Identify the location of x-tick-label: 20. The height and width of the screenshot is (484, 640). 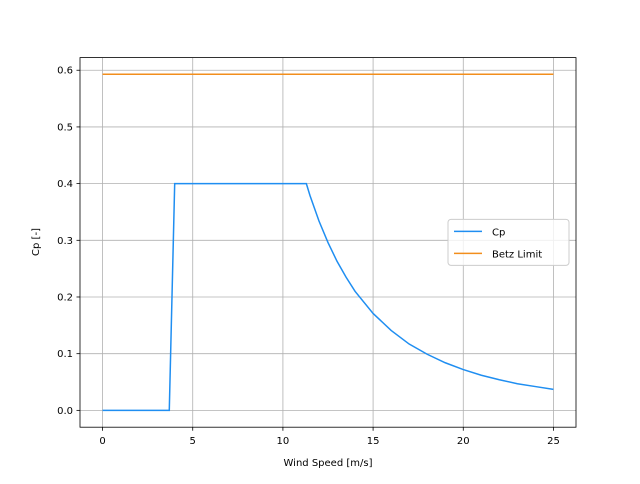
(463, 441).